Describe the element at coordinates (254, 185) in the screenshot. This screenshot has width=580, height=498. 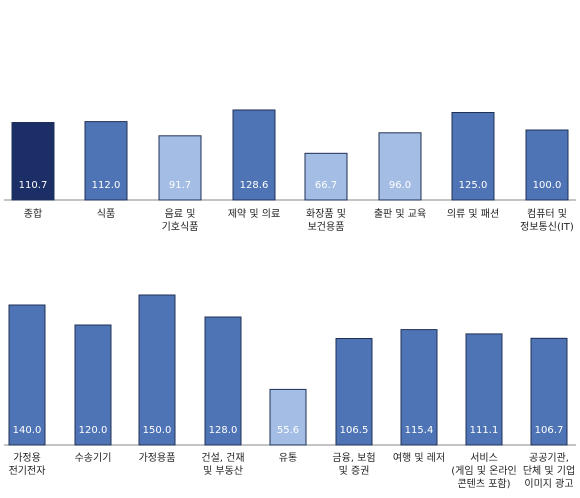
I see `data-label: 128.6` at that location.